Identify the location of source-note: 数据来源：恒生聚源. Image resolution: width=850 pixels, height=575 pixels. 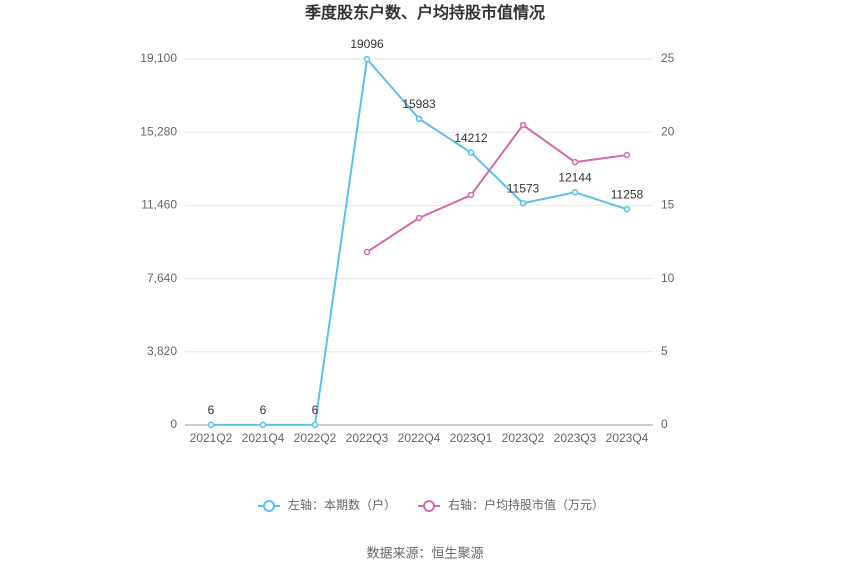
(424, 552).